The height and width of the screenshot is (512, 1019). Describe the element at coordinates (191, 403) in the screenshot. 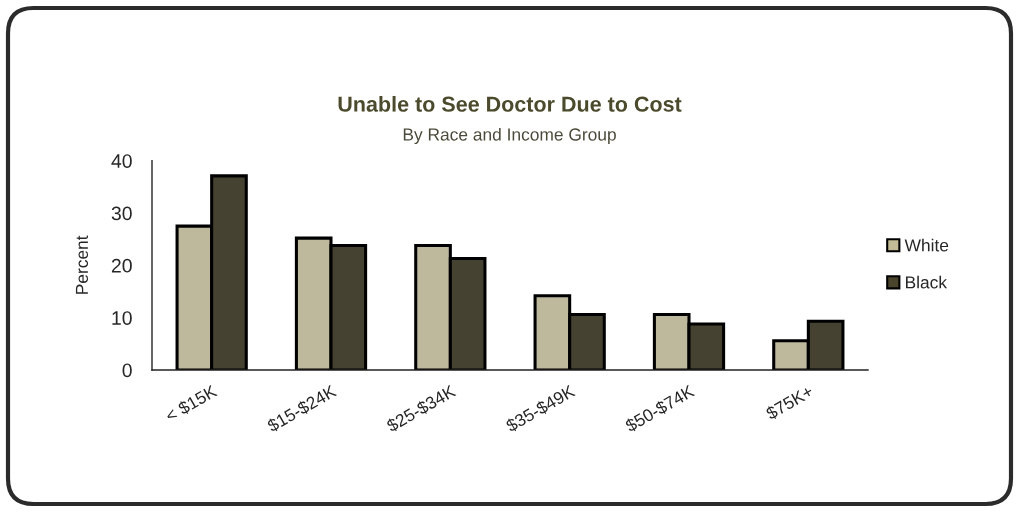

I see `x-tick-label: < $15K` at that location.